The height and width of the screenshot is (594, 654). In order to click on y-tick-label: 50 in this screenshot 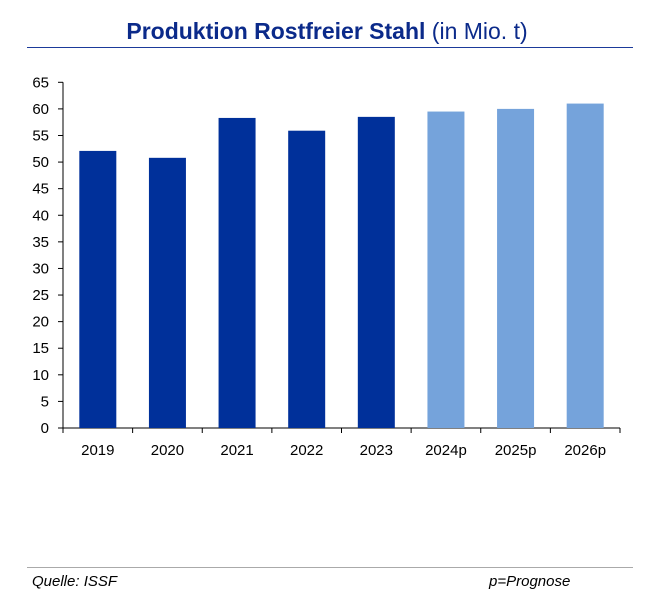, I will do `click(40, 162)`.